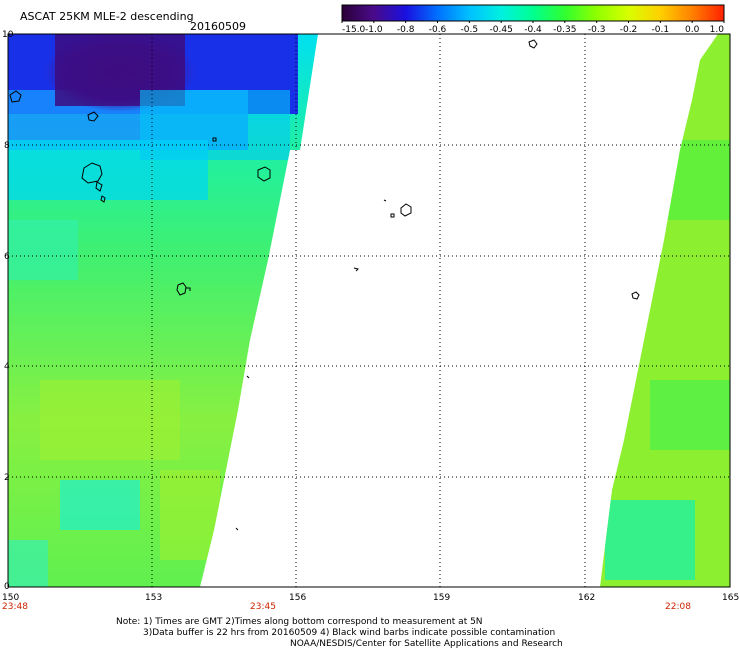  I want to click on y-tick-4: 4, so click(7, 367).